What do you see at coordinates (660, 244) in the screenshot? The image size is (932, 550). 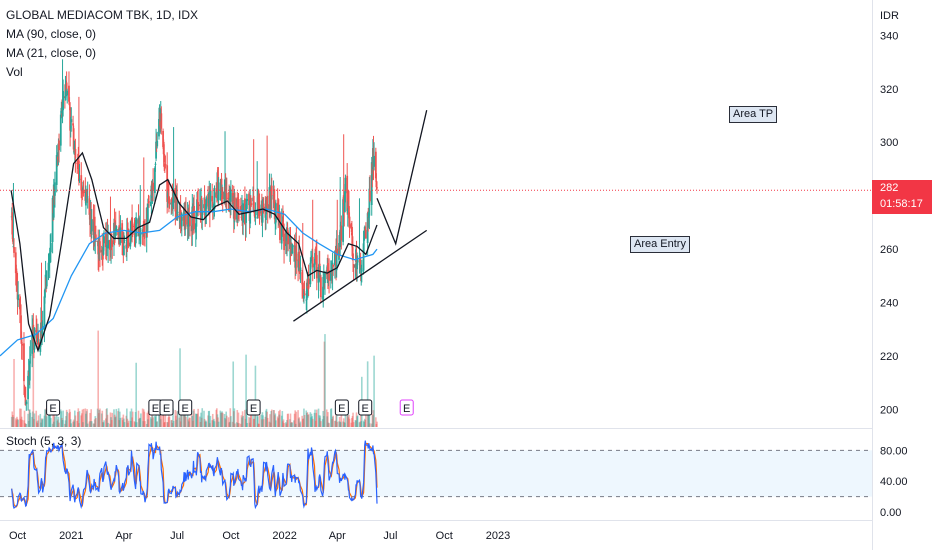 I see `area-entry-label: Area Entry` at bounding box center [660, 244].